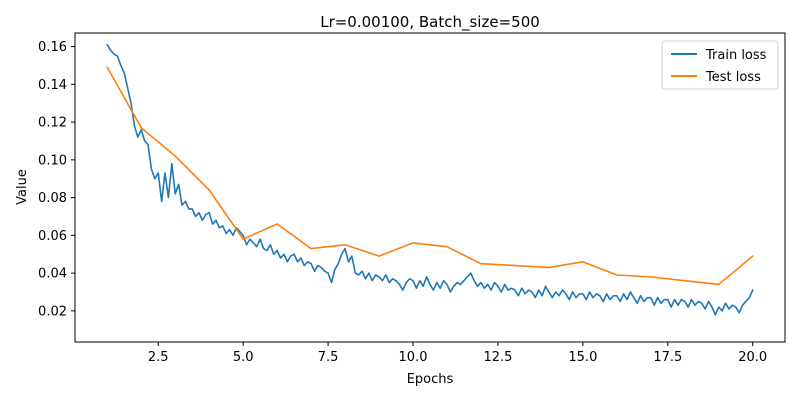 This screenshot has height=400, width=800. What do you see at coordinates (158, 357) in the screenshot?
I see `x-tick-label: 2.5` at bounding box center [158, 357].